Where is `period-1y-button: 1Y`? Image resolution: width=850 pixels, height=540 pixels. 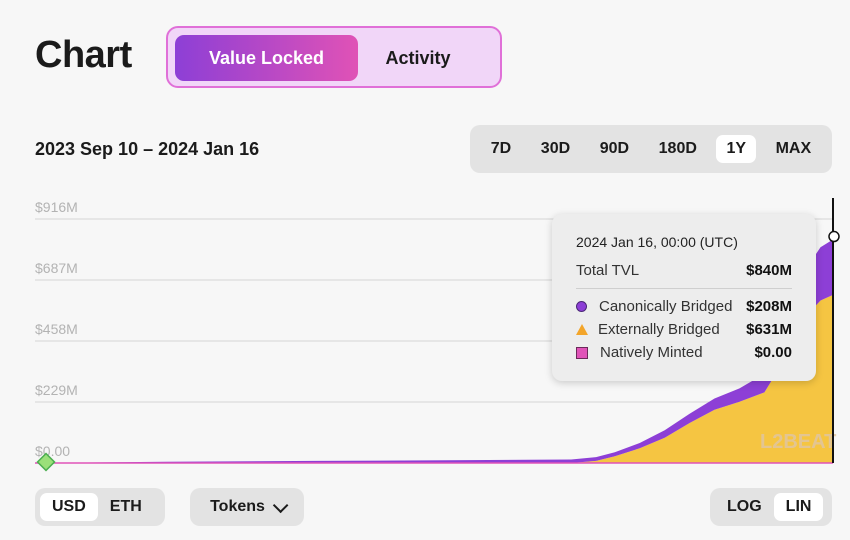 period-1y-button: 1Y is located at coordinates (736, 149).